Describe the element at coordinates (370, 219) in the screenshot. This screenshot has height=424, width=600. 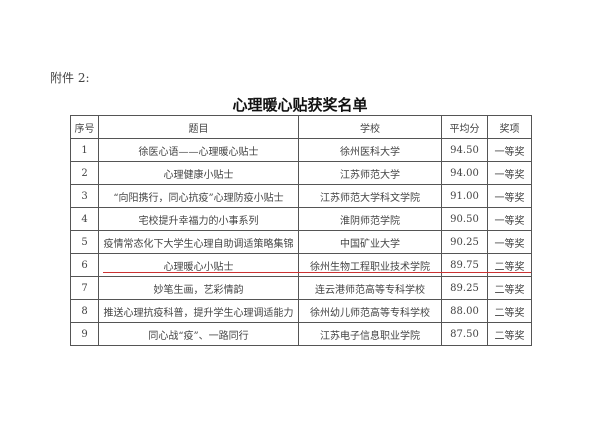
I see `cell-school: 淮阴师范学院` at that location.